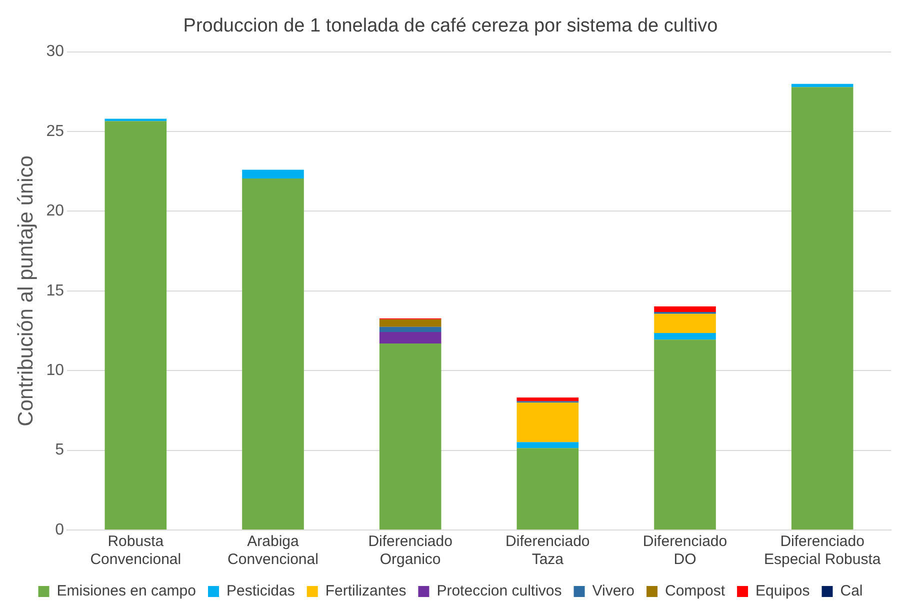 This screenshot has width=901, height=611. What do you see at coordinates (823, 550) in the screenshot?
I see `x-tick-label: Diferenciado Especial Robusta` at bounding box center [823, 550].